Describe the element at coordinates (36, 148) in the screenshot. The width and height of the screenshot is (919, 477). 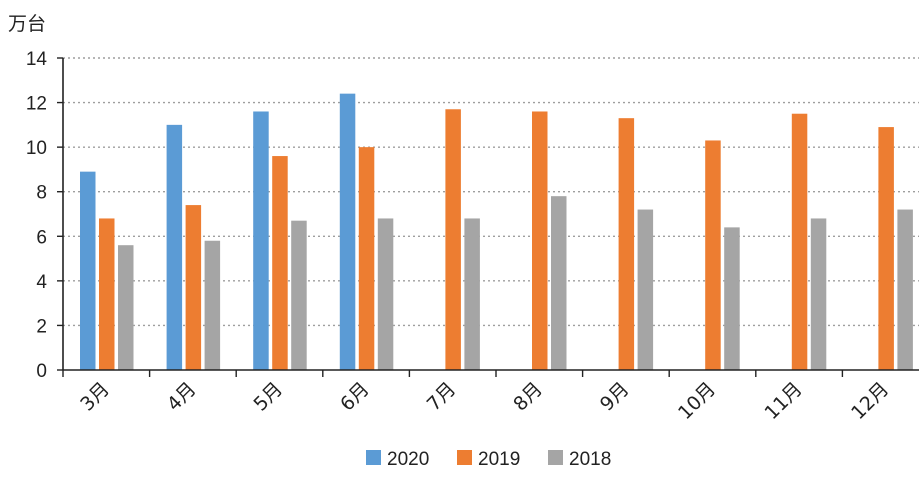
I see `y-tick-label: 10` at that location.